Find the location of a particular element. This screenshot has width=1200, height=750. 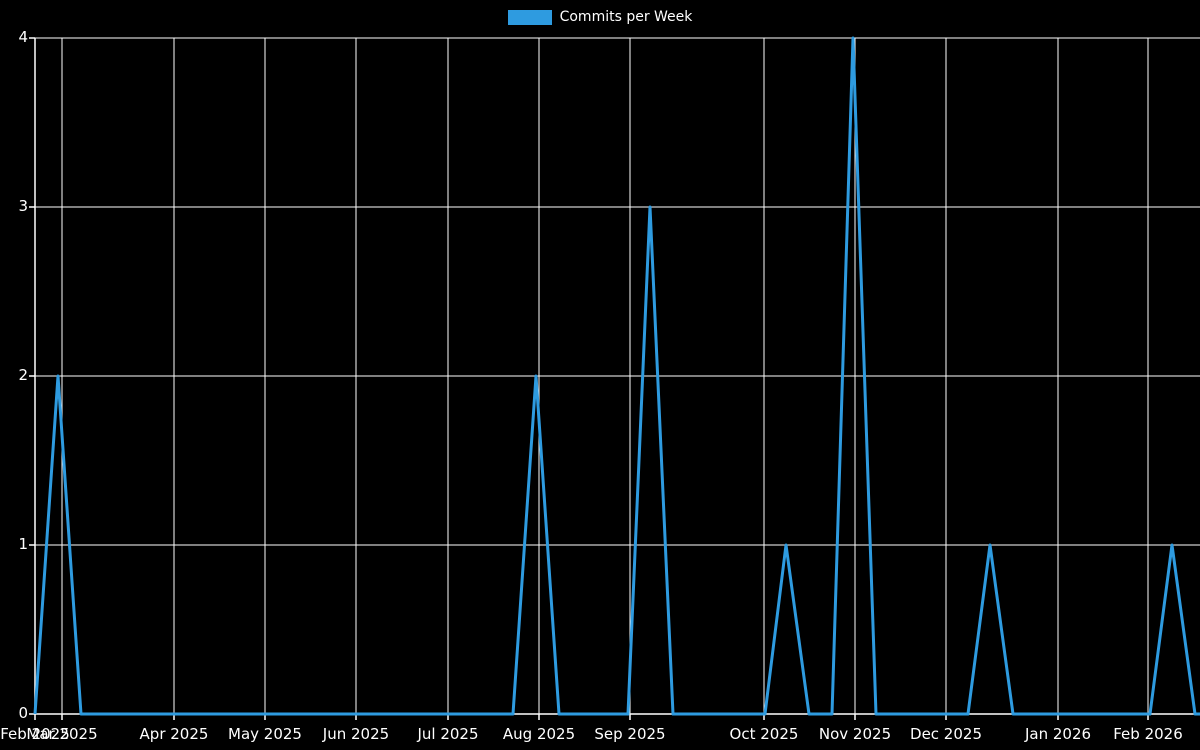

x-axis-tick-label: Feb 2026 is located at coordinates (1148, 734).